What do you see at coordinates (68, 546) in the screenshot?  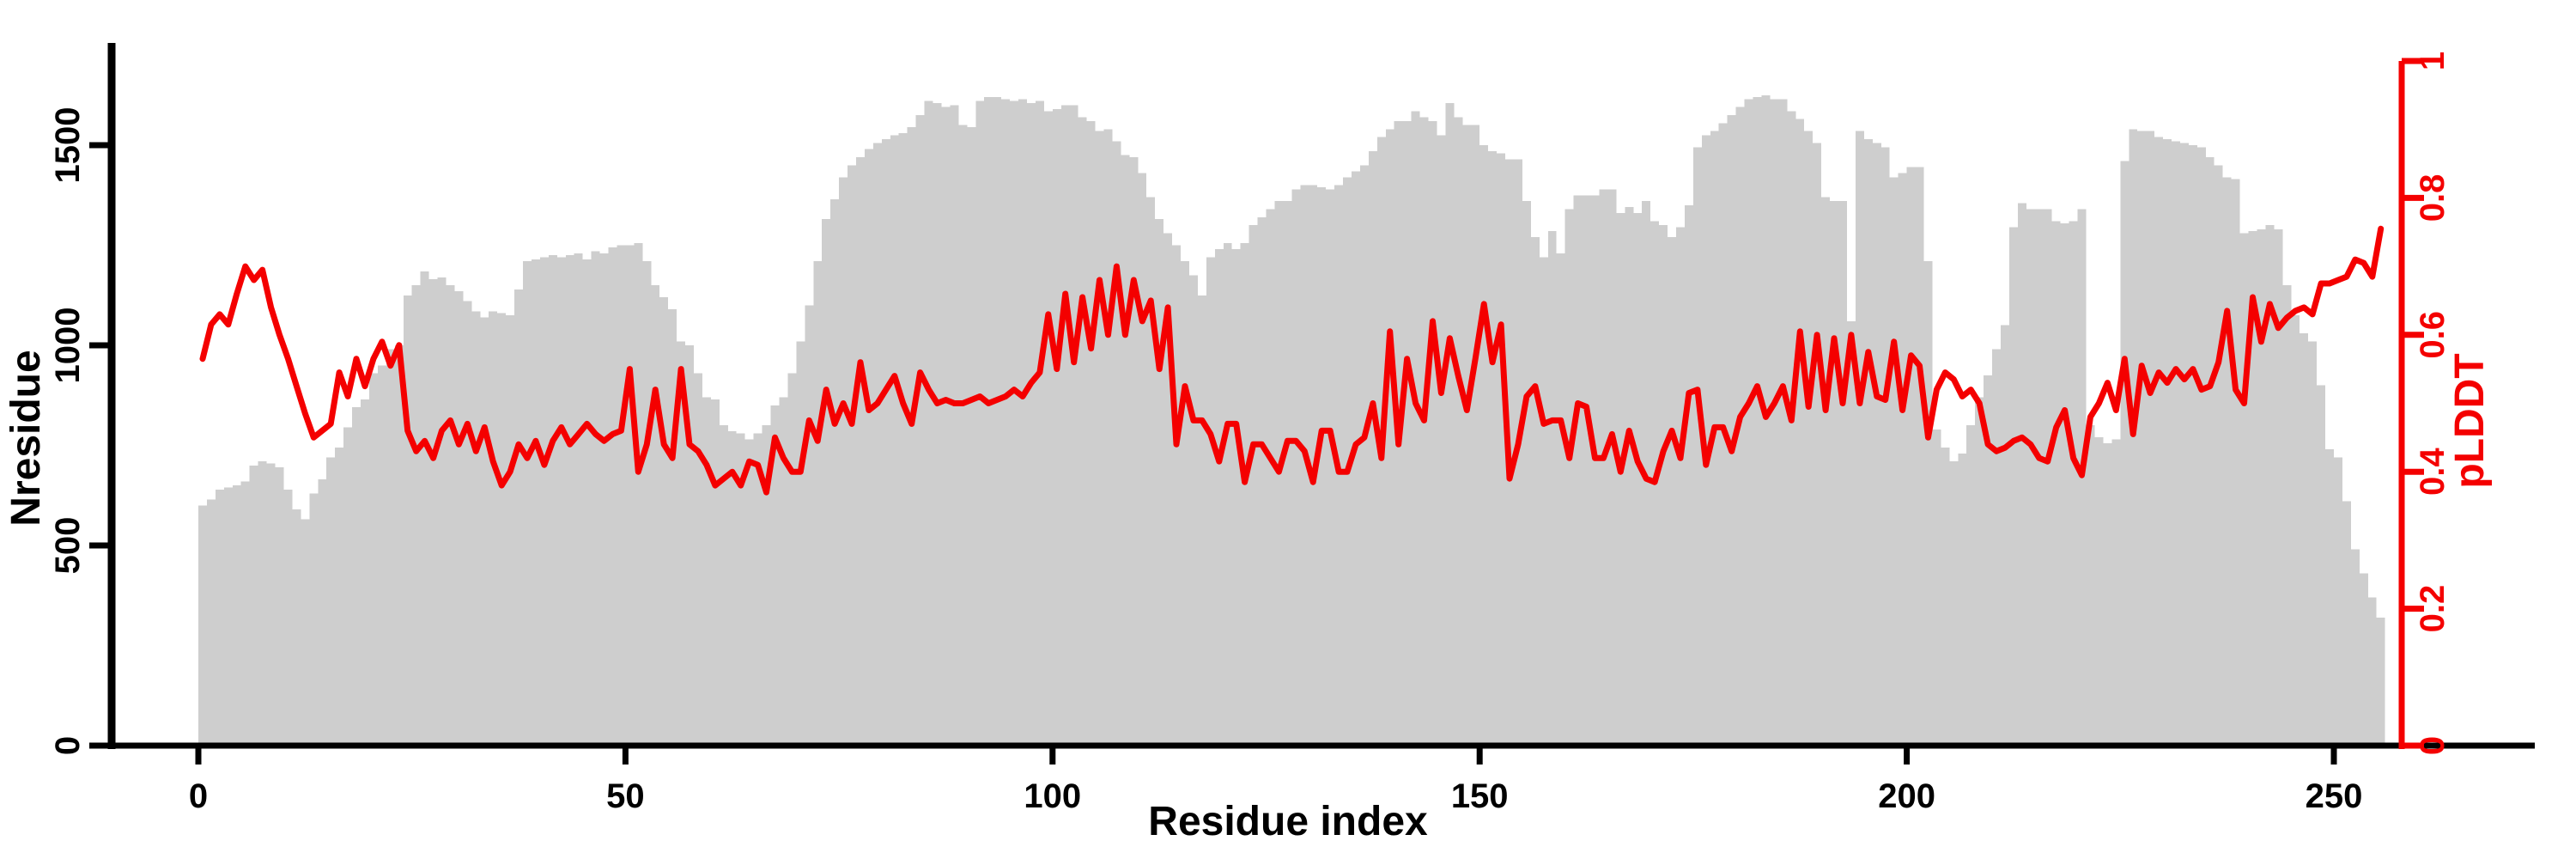 I see `y-axis-left-tick-label: 500` at bounding box center [68, 546].